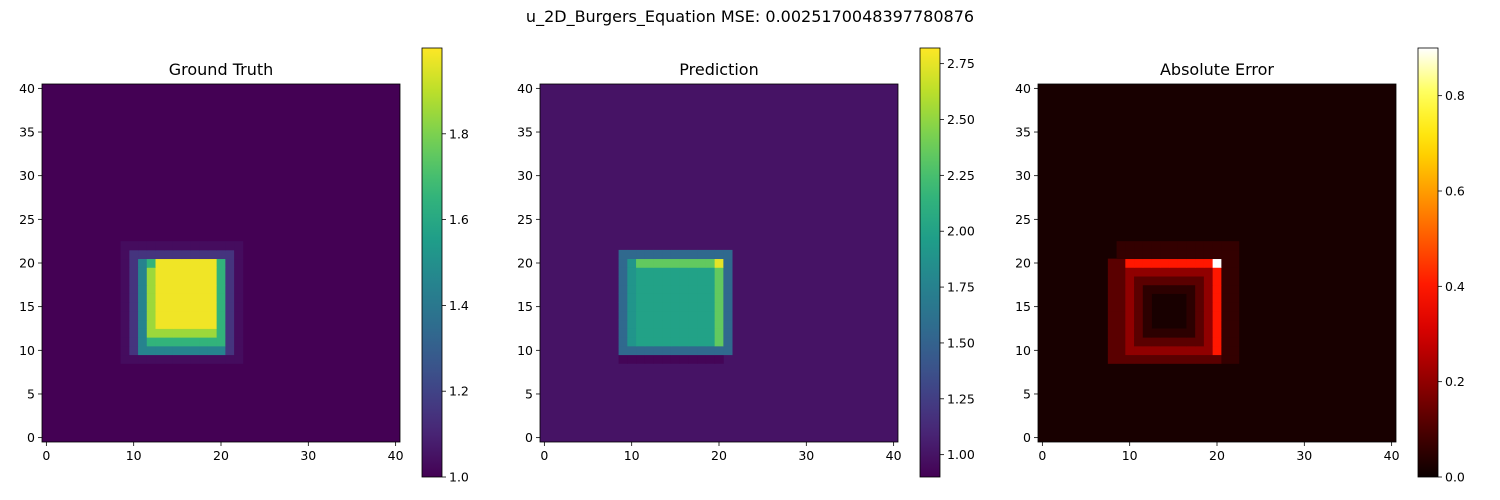  Describe the element at coordinates (432, 262) in the screenshot. I see `colorbar-frame` at that location.